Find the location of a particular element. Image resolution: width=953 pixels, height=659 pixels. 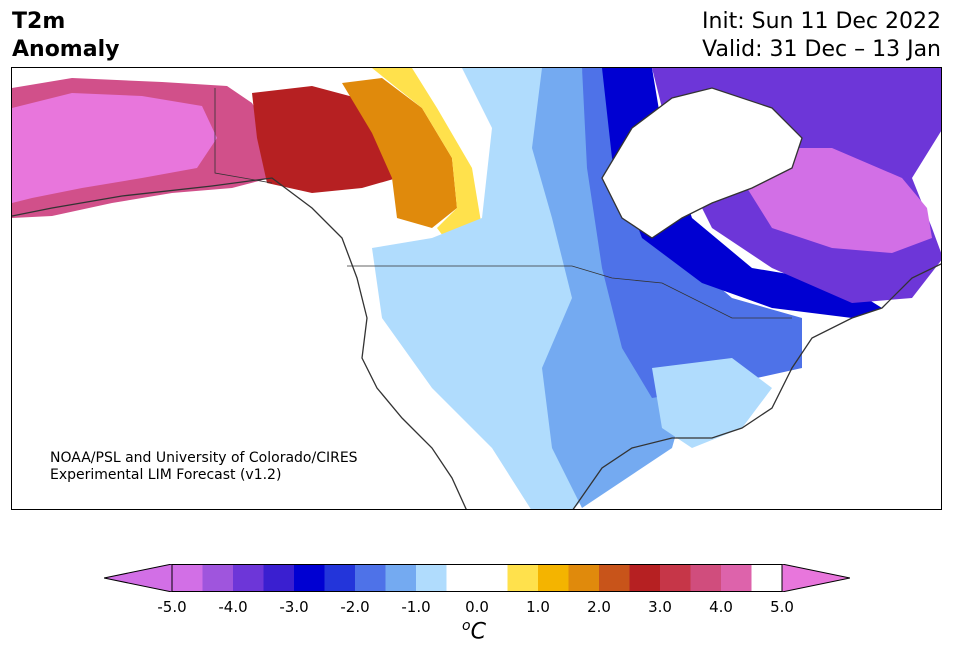

colorbar is located at coordinates (477, 578).